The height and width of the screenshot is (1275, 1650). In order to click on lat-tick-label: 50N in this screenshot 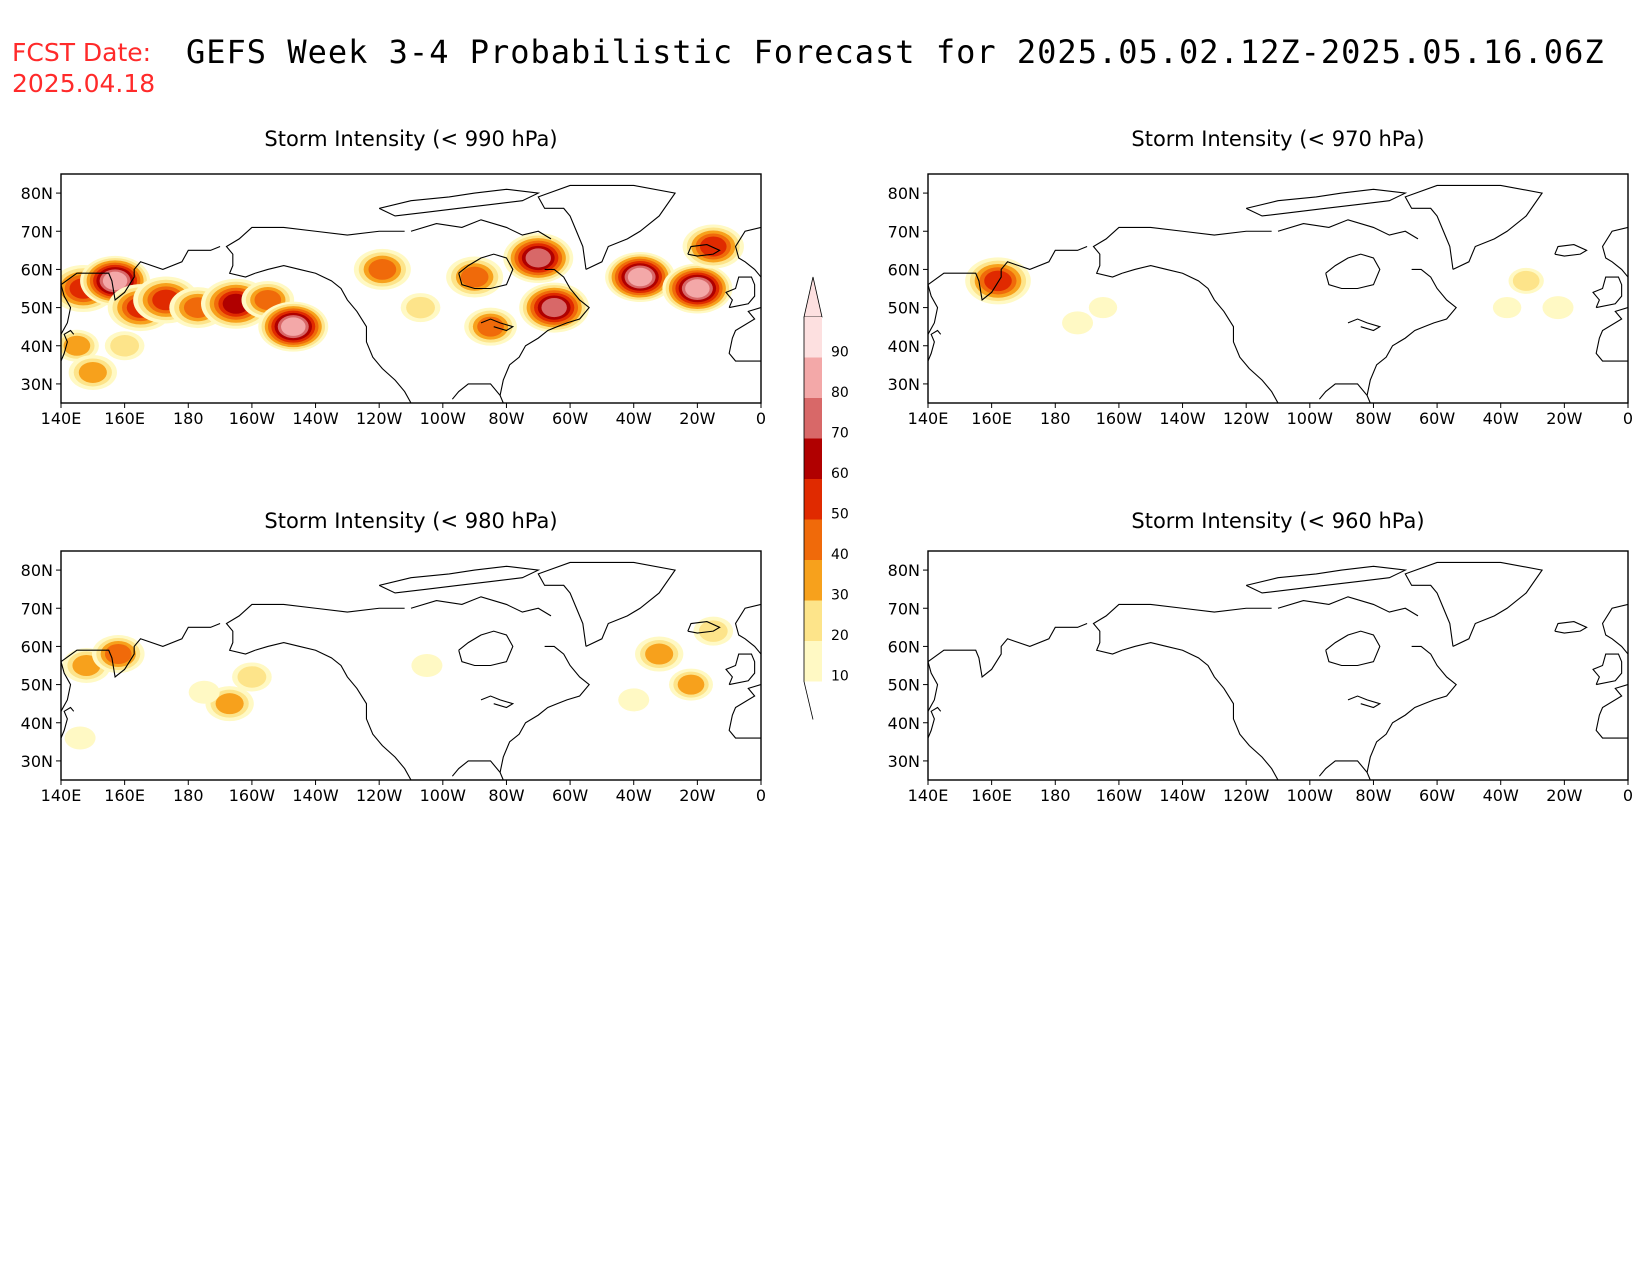, I will do `click(904, 308)`.